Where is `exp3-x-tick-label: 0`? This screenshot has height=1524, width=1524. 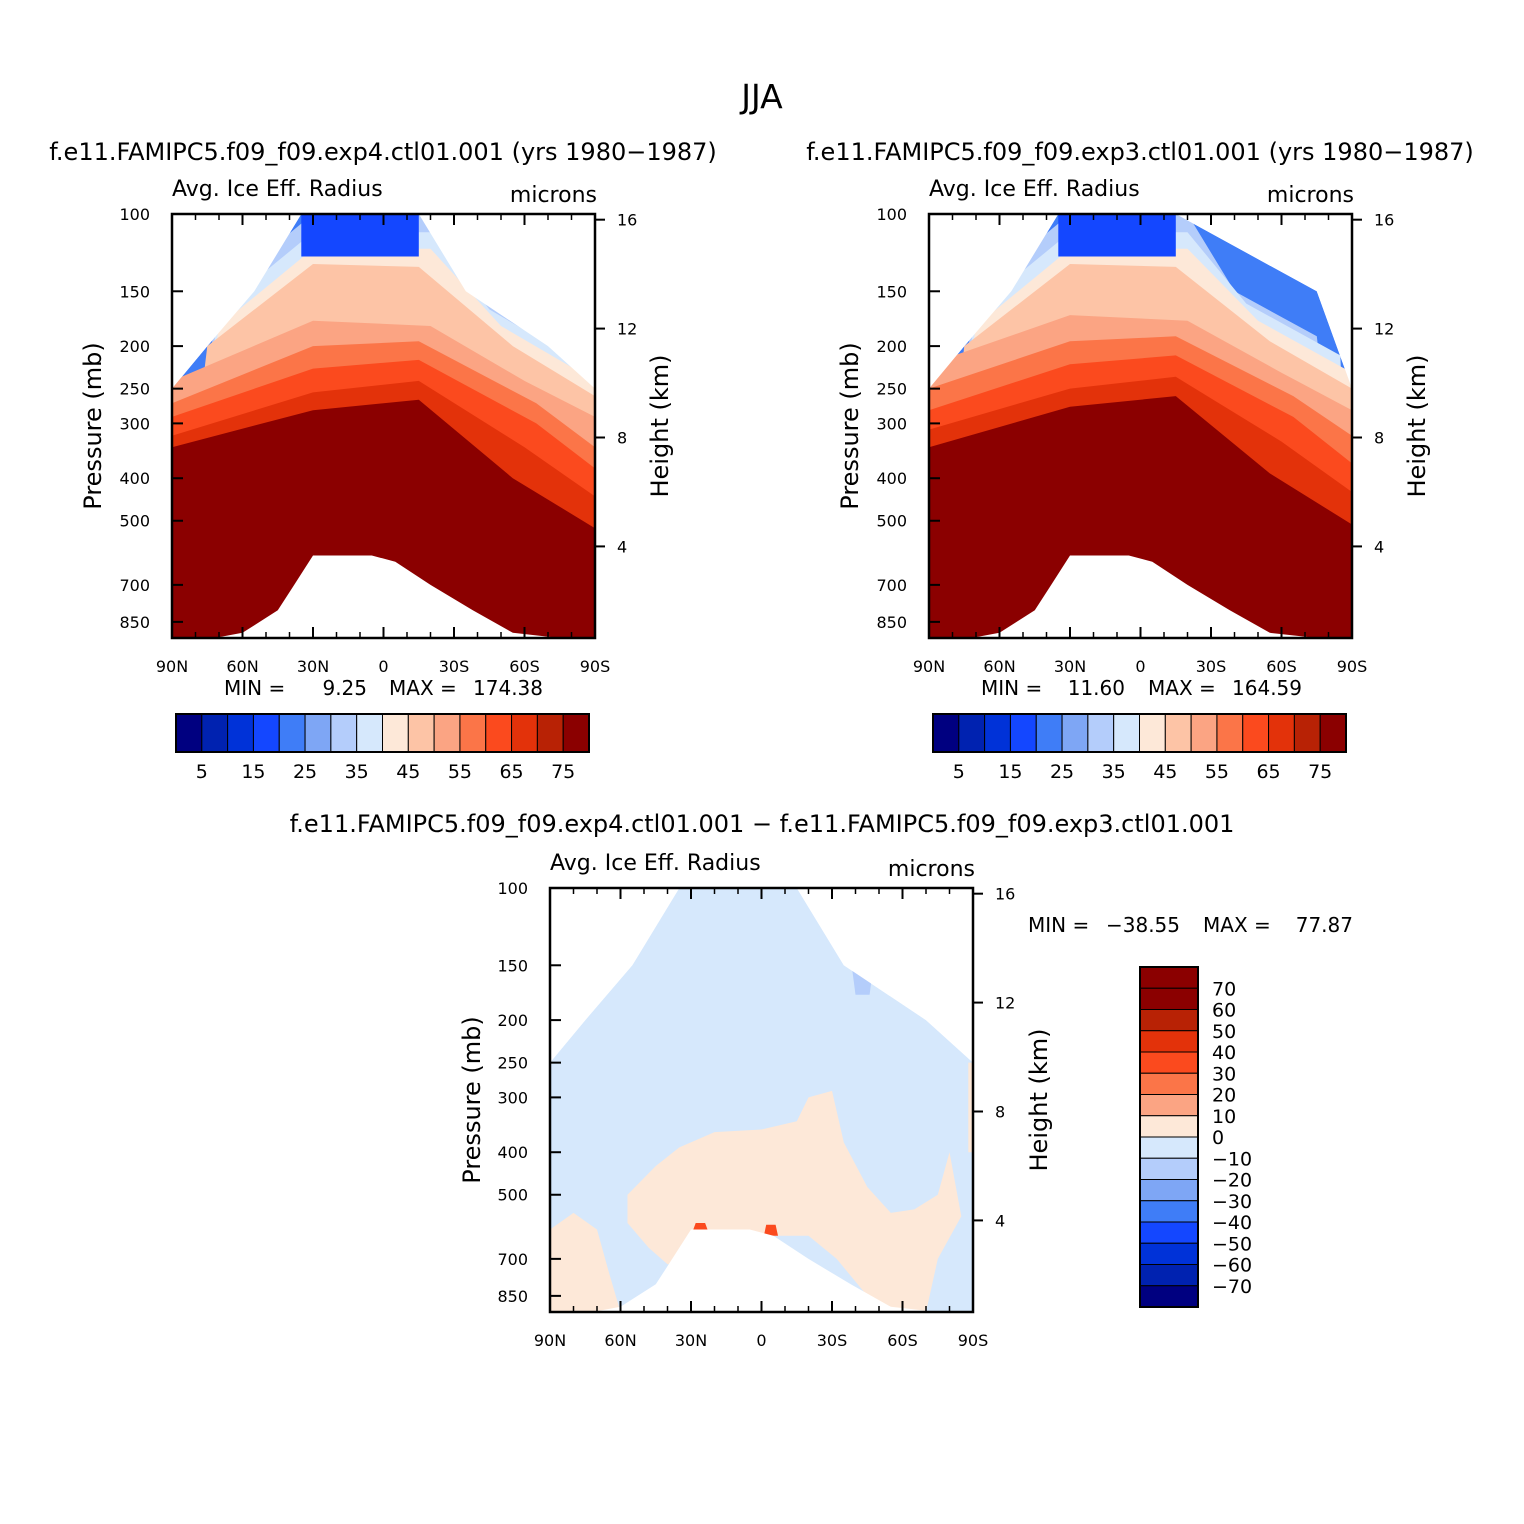 exp3-x-tick-label: 0 is located at coordinates (1140, 666).